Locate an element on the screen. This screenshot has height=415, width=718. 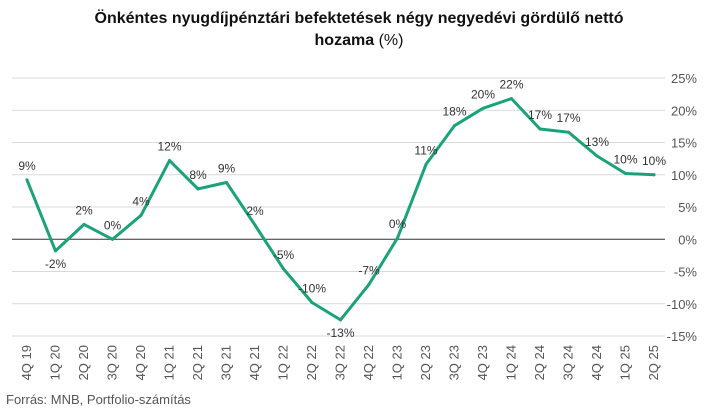
y-tick-label: 20% is located at coordinates (684, 110).